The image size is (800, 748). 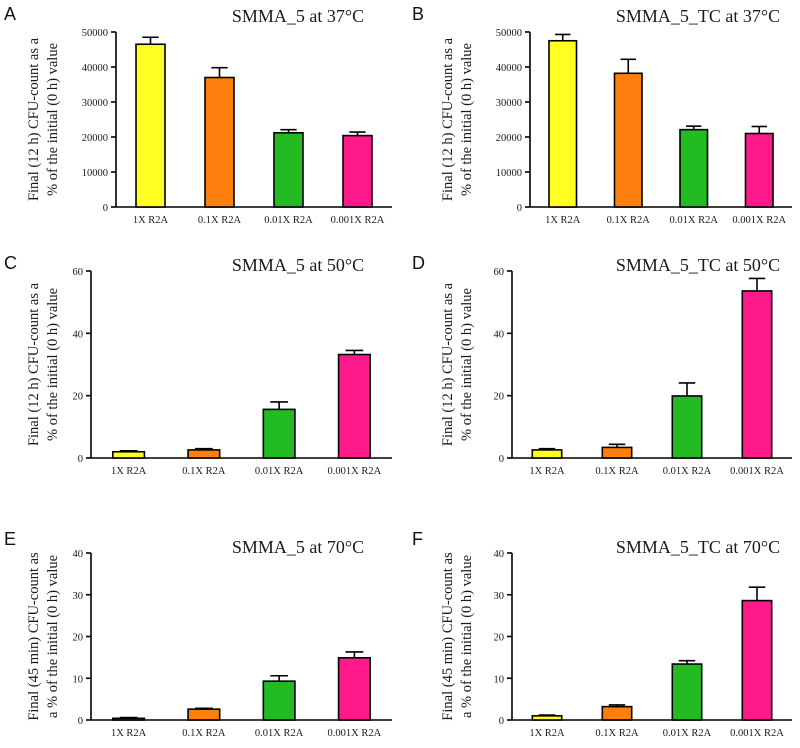 I want to click on chart-title: SMMA_5_TC at 50°C, so click(x=698, y=265).